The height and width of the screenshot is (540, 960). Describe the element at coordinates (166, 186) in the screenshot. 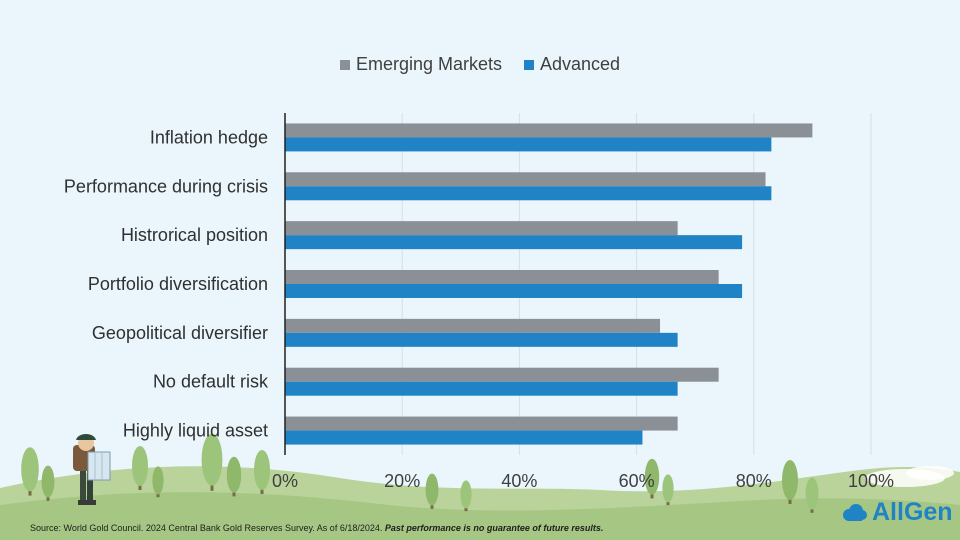

I see `category-label: Performance during crisis` at that location.